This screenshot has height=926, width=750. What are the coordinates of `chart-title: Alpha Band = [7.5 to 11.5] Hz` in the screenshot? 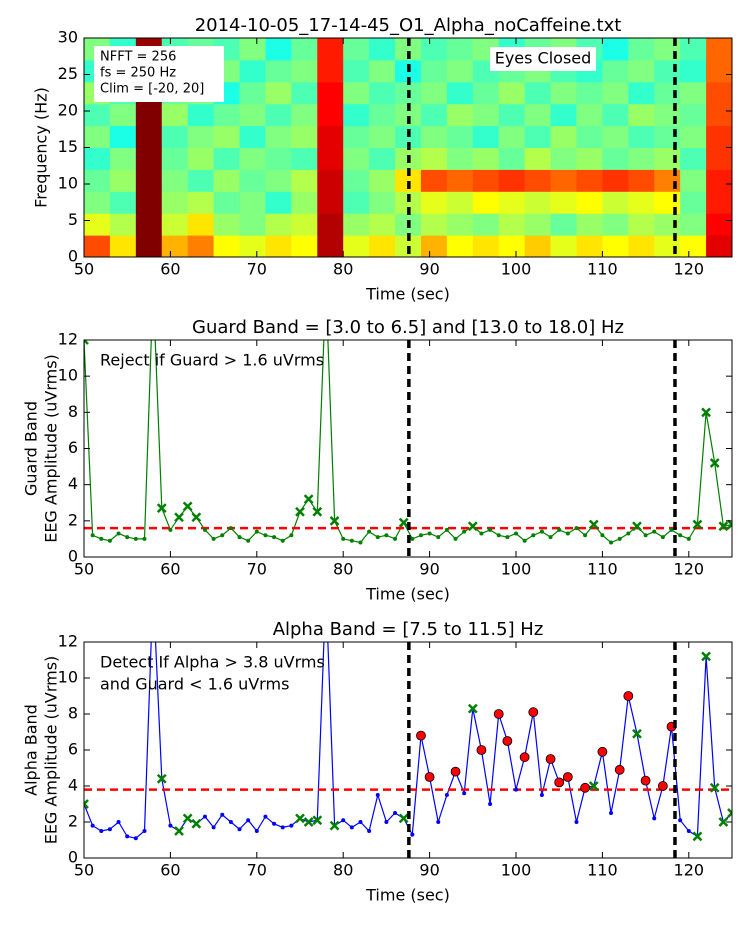 It's located at (408, 629).